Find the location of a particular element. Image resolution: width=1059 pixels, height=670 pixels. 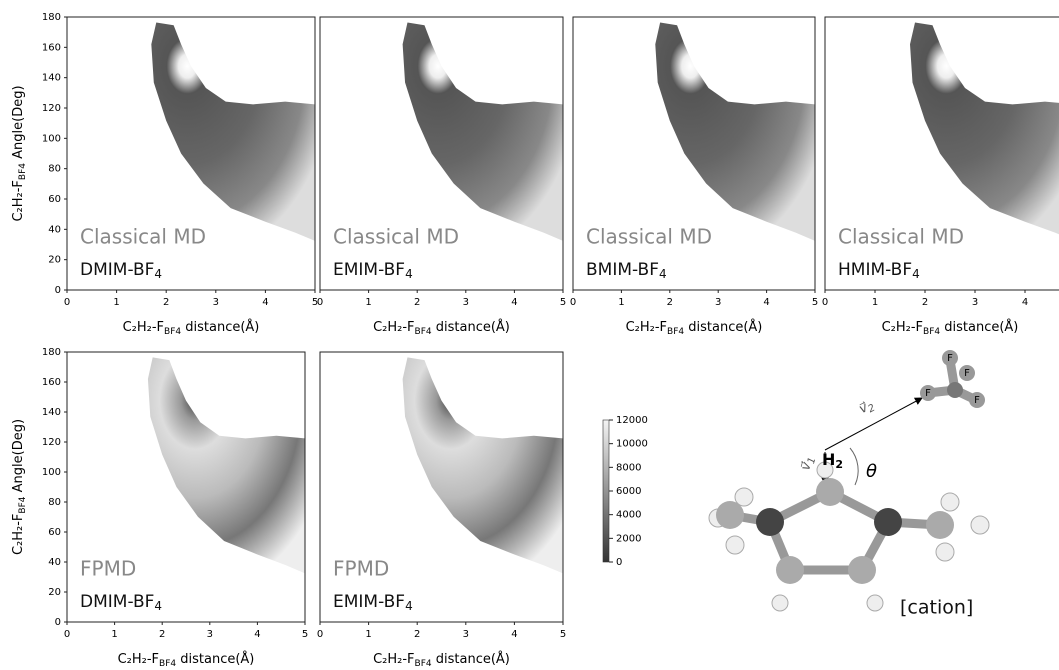

angle-label: θ is located at coordinates (871, 471).